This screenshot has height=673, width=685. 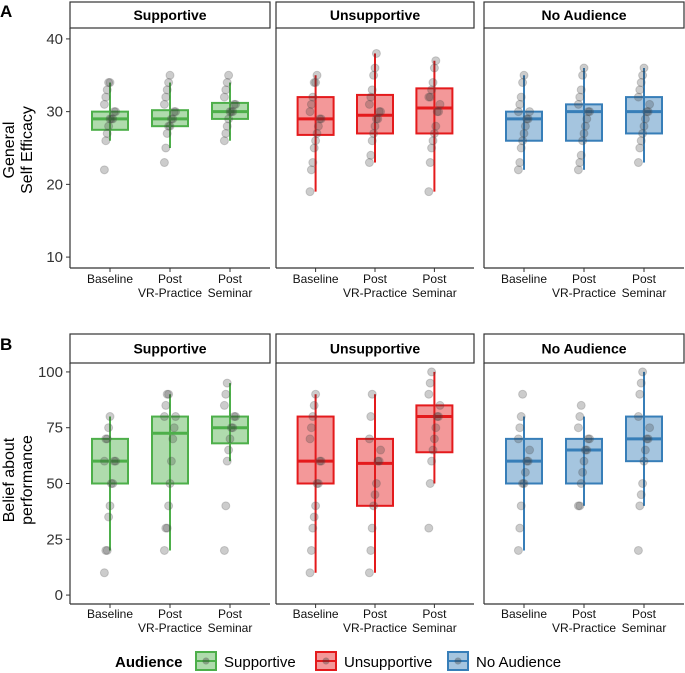 What do you see at coordinates (27, 150) in the screenshot?
I see `y-axis-title-line: Self Efficacy` at bounding box center [27, 150].